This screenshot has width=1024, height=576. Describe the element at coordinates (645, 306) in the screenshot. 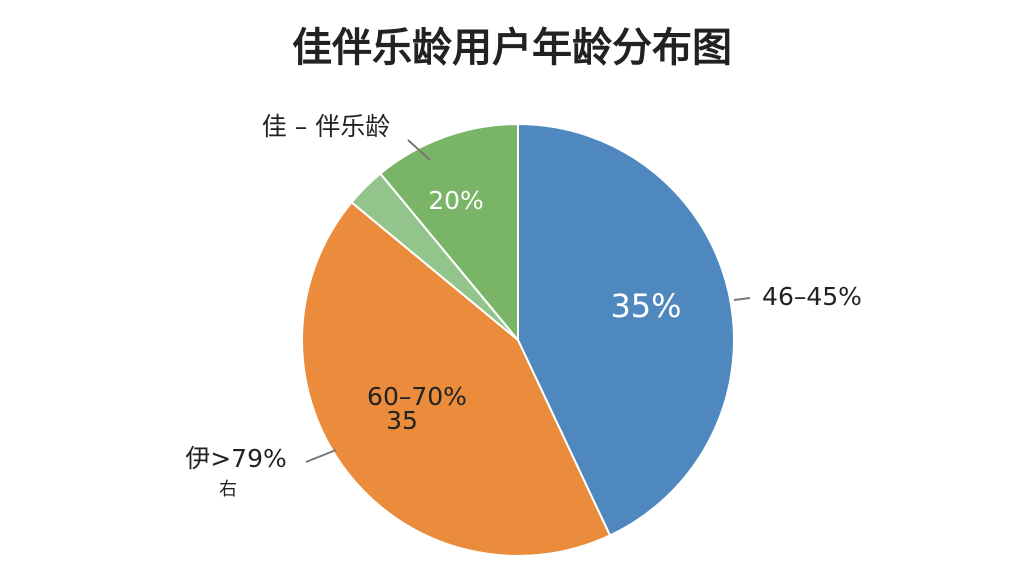

I see `annotation: 35%` at that location.